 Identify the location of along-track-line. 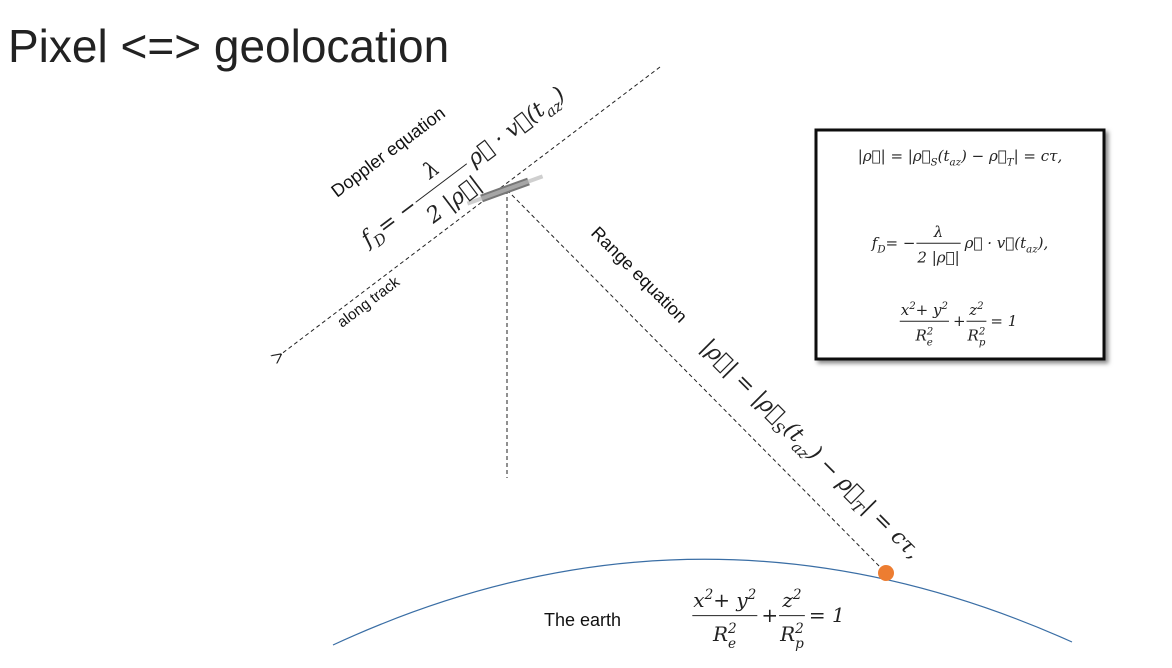
(470, 210).